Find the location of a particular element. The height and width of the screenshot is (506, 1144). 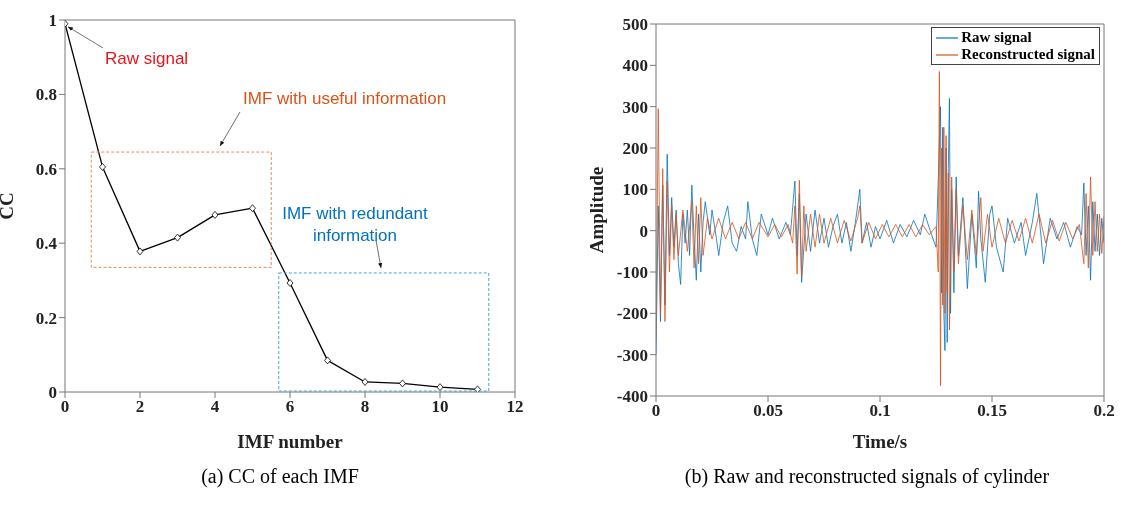

y-tick-label: -200 is located at coordinates (632, 314).